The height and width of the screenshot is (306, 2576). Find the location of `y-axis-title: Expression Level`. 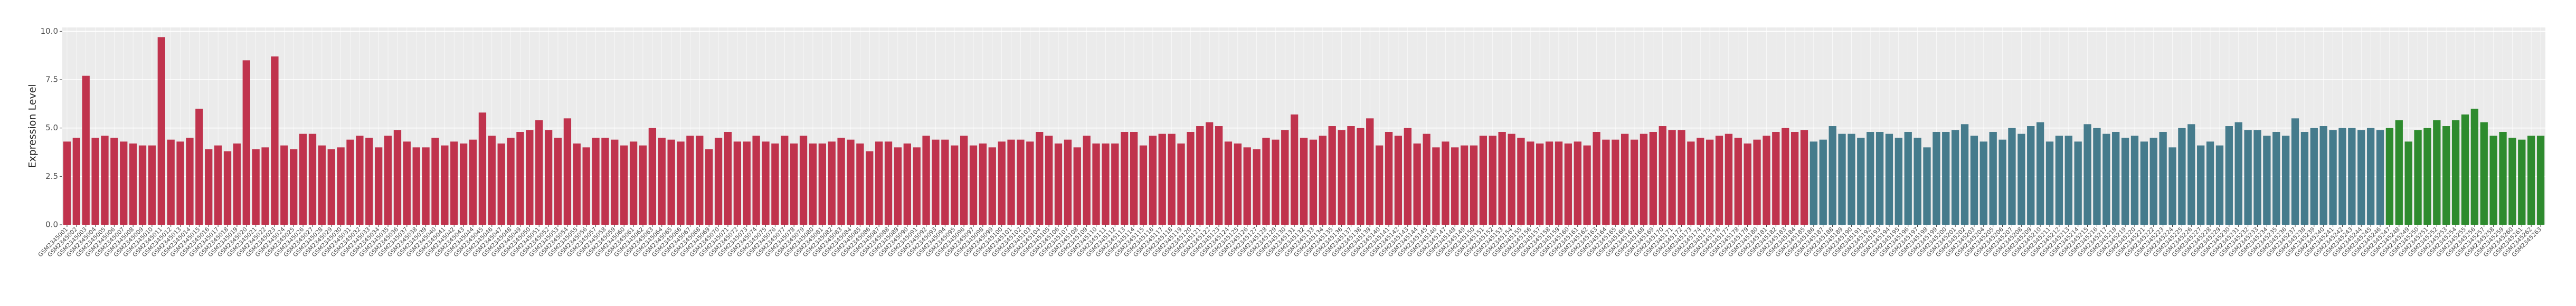

y-axis-title: Expression Level is located at coordinates (33, 126).